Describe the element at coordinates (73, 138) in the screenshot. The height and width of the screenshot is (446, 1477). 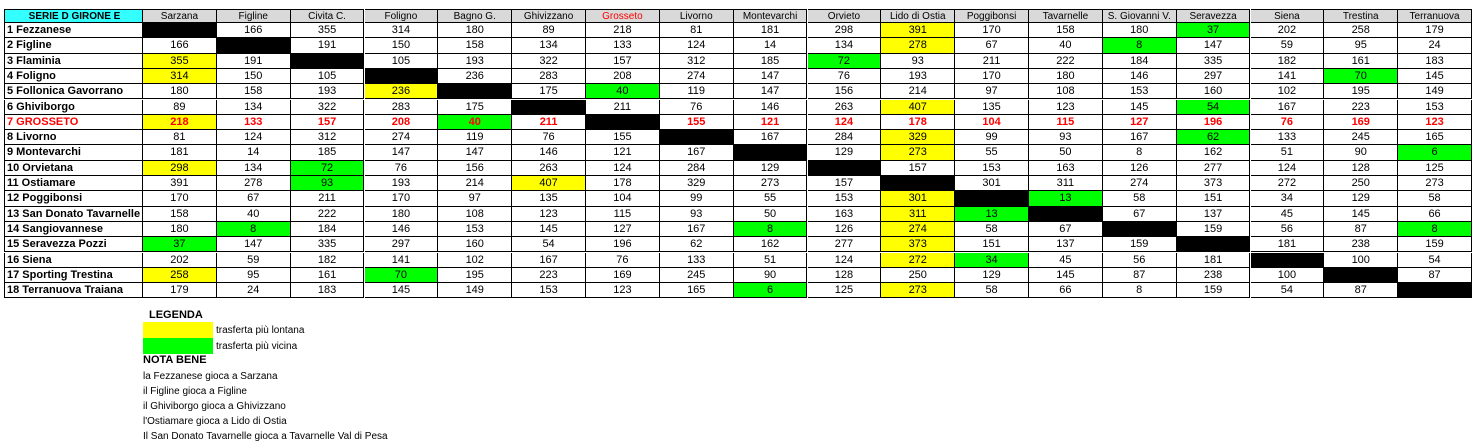
I see `row-label: 8 Livorno` at that location.